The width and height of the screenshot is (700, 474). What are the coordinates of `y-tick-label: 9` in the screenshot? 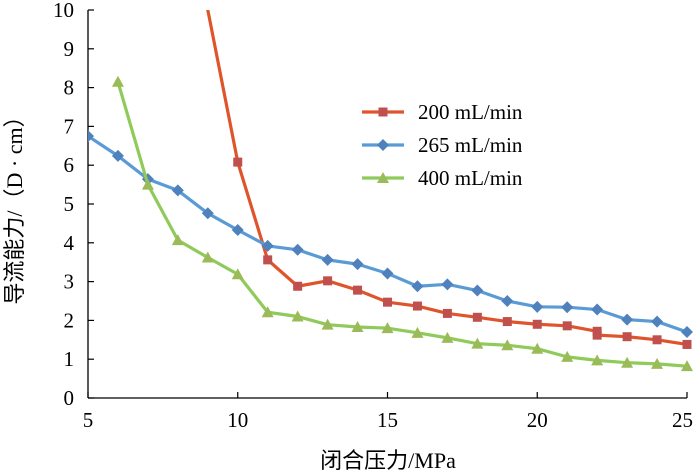 It's located at (69, 49).